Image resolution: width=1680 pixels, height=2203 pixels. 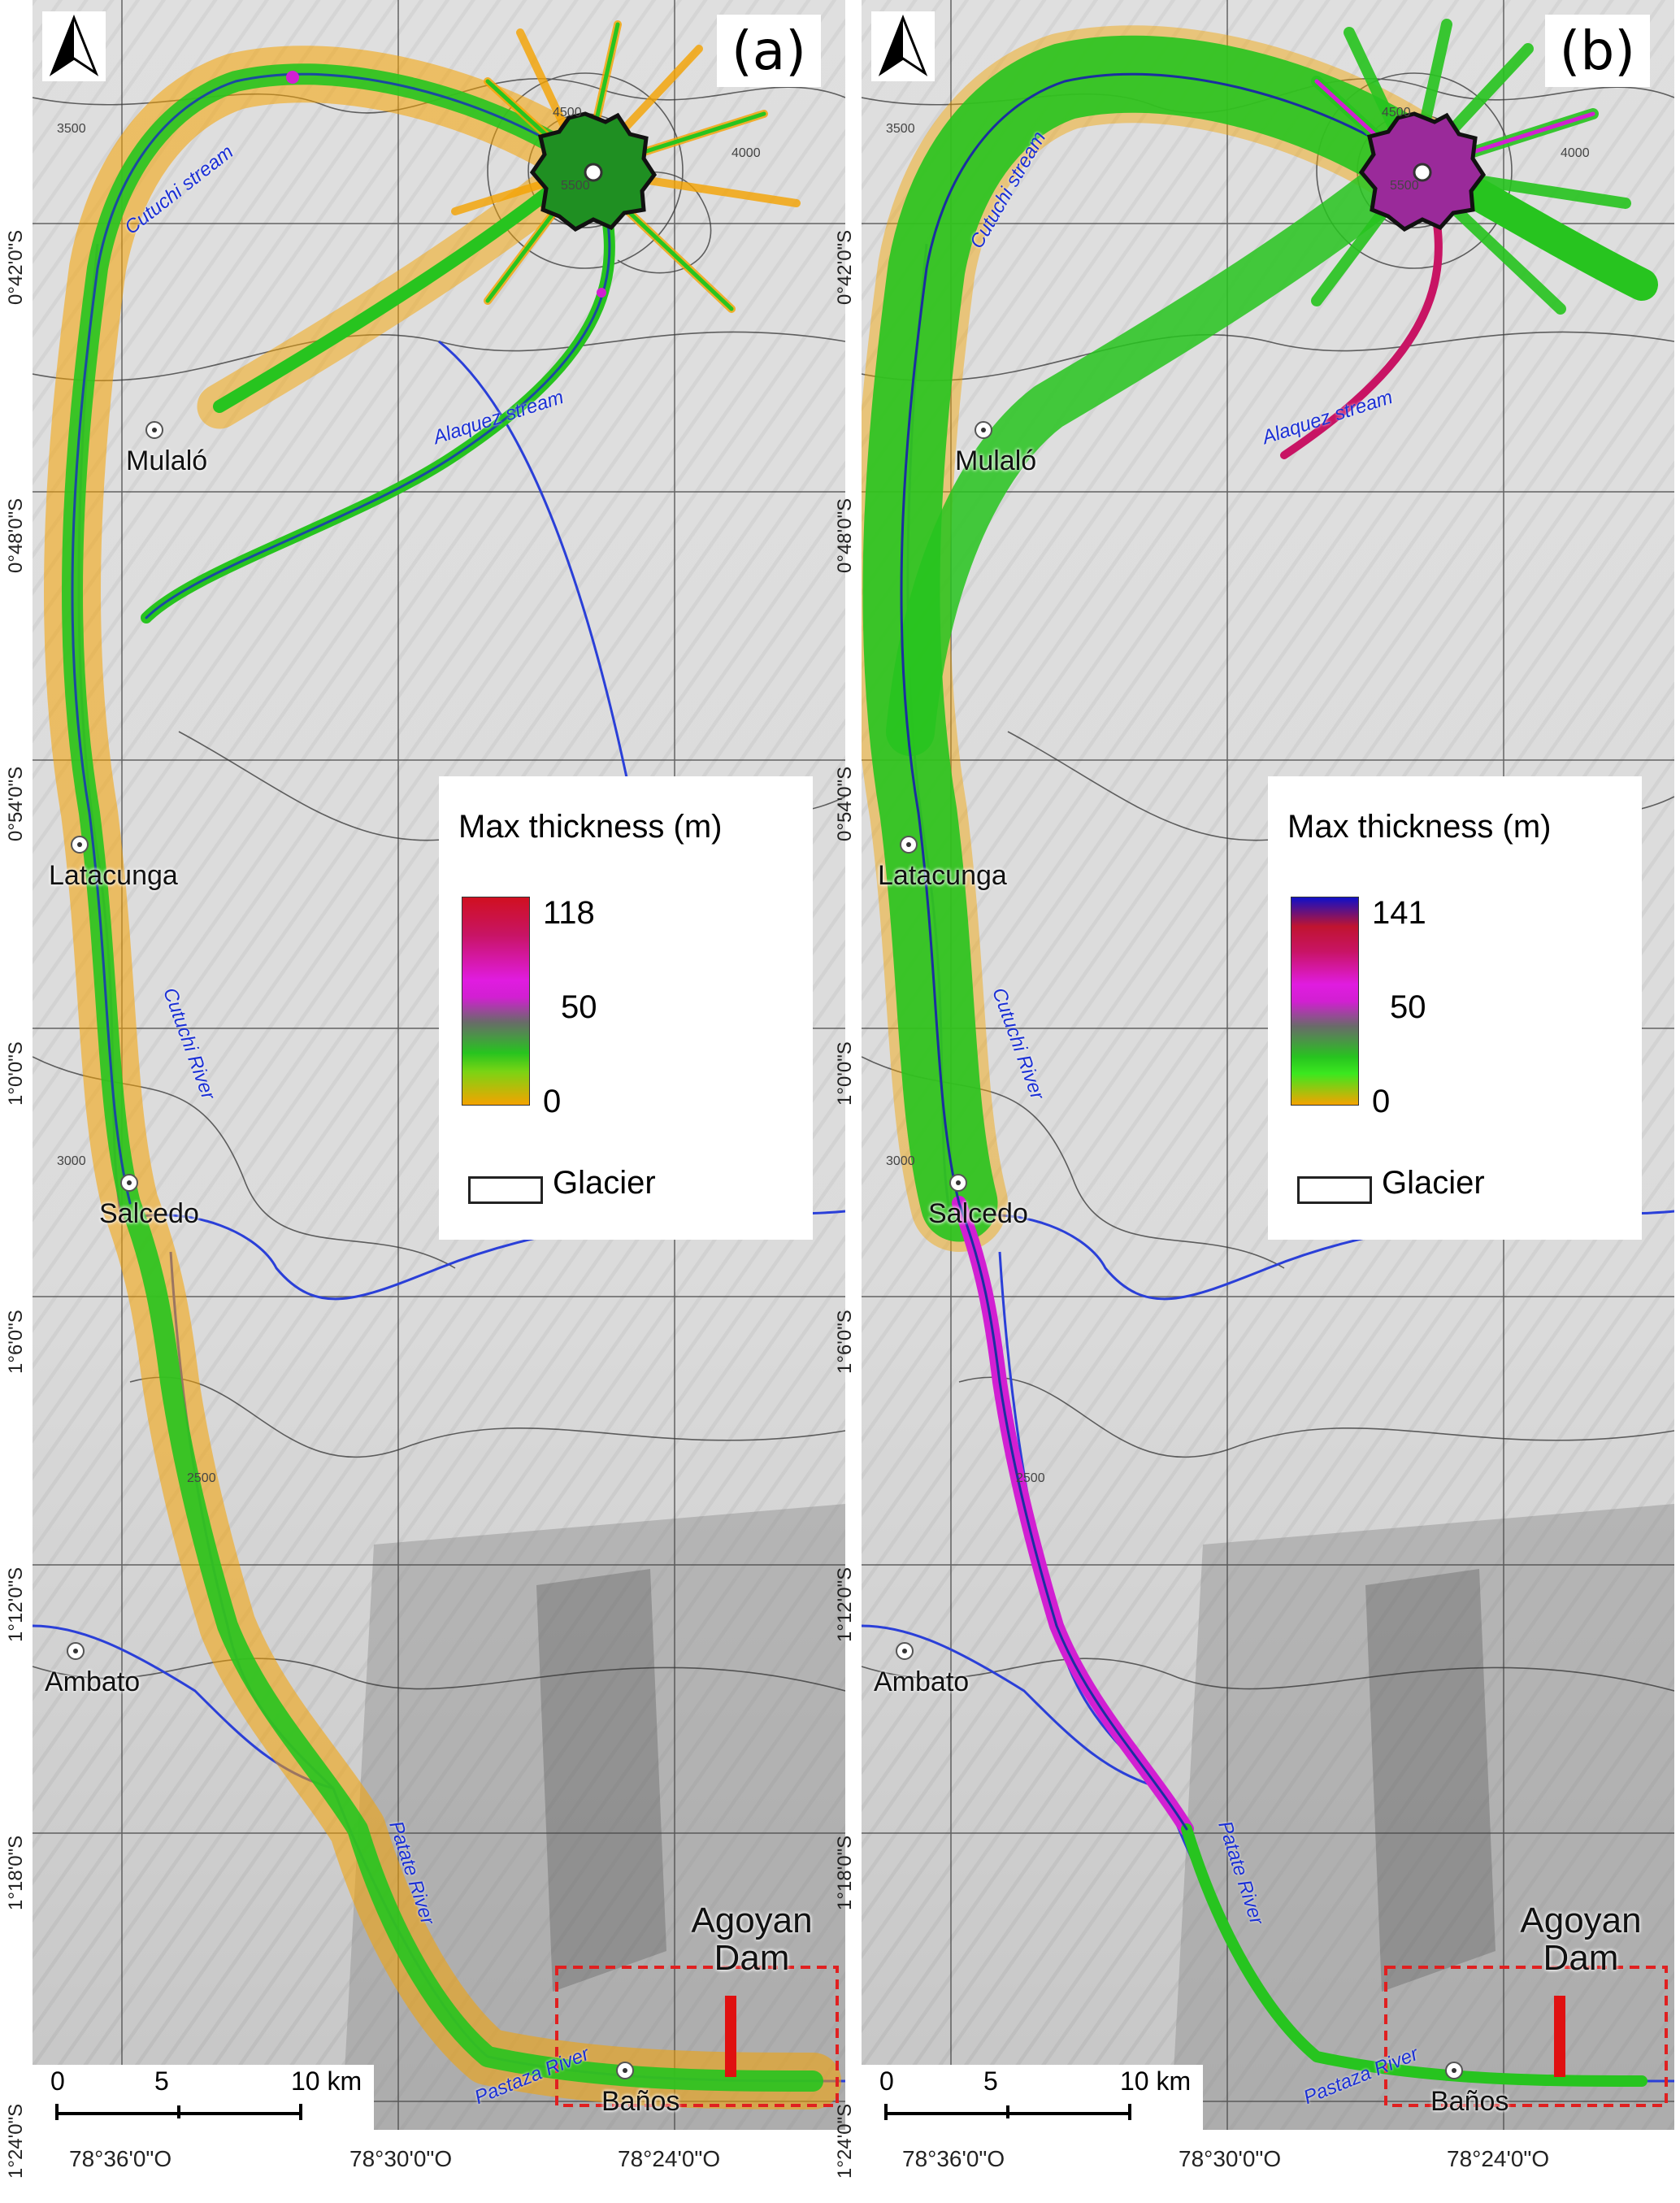 I want to click on panel-letter: (b), so click(x=1597, y=51).